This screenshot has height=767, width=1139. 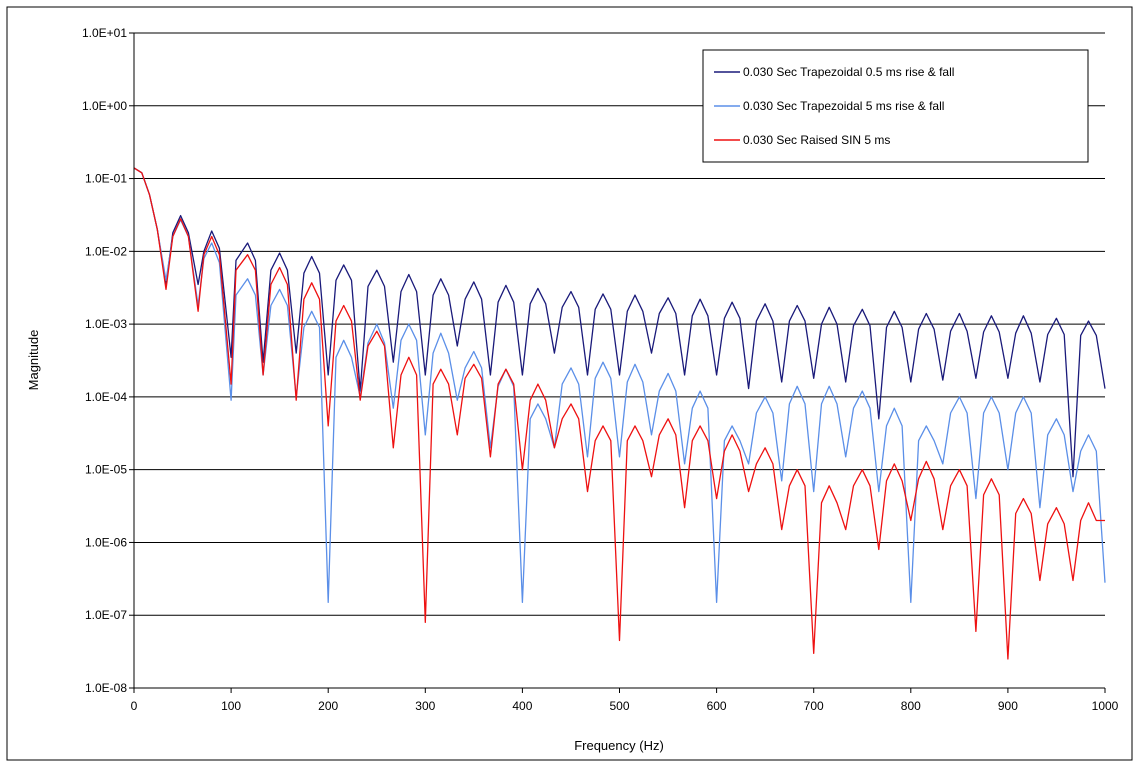 What do you see at coordinates (106, 470) in the screenshot?
I see `y-tick-label: 1.0E-05` at bounding box center [106, 470].